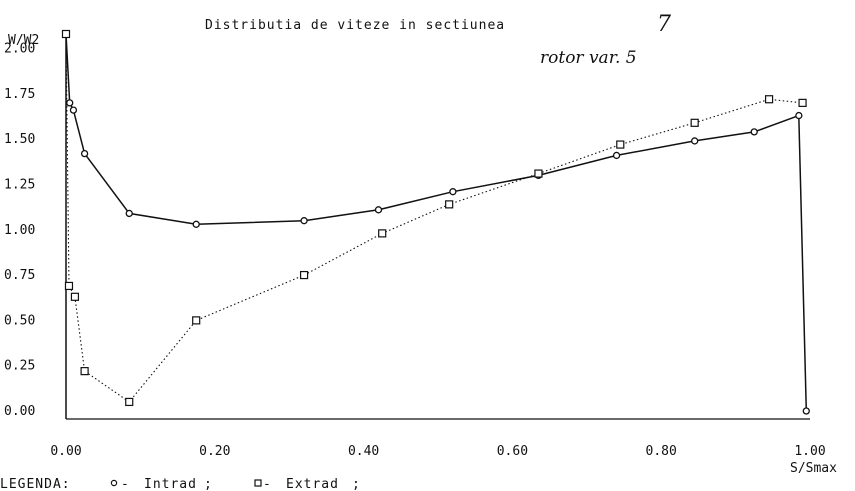 This screenshot has width=855, height=491. I want to click on y-tick-label: 1.50, so click(19, 139).